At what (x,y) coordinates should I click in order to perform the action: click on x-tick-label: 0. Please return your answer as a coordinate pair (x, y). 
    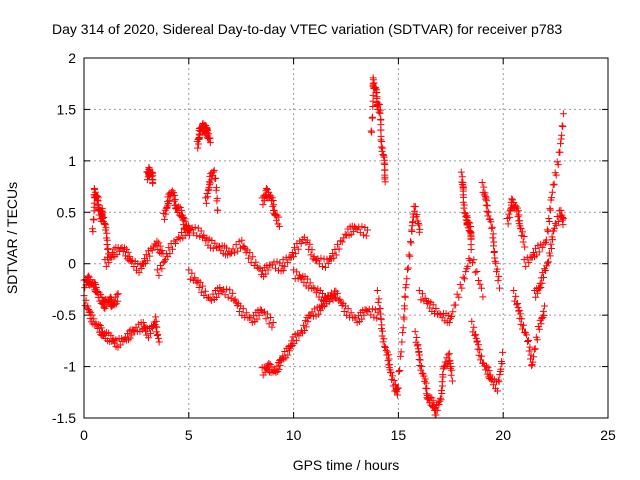
    Looking at the image, I should click on (84, 435).